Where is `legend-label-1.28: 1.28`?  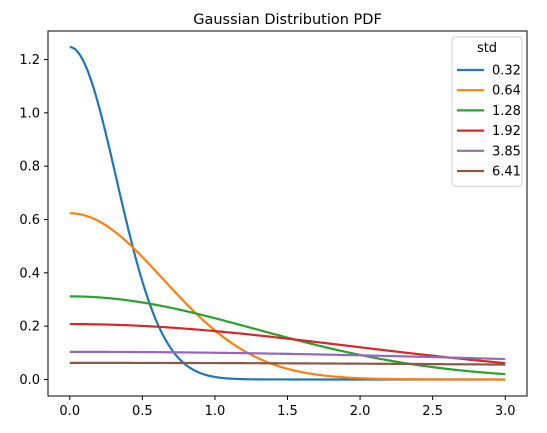 legend-label-1.28: 1.28 is located at coordinates (506, 111).